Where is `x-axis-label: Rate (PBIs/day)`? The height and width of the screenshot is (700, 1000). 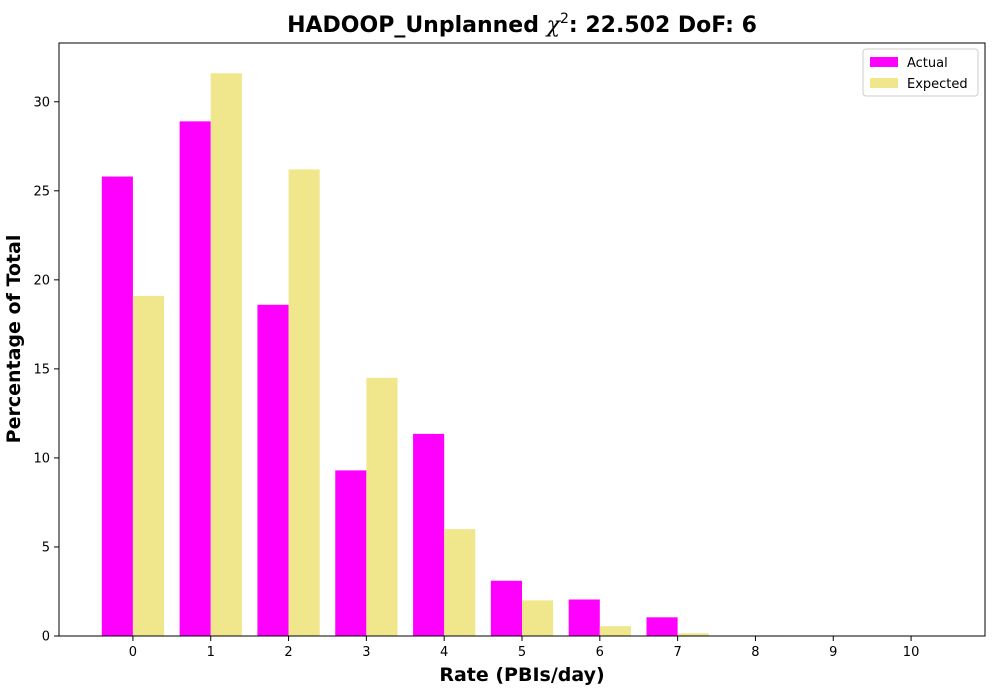
x-axis-label: Rate (PBIs/day) is located at coordinates (521, 675).